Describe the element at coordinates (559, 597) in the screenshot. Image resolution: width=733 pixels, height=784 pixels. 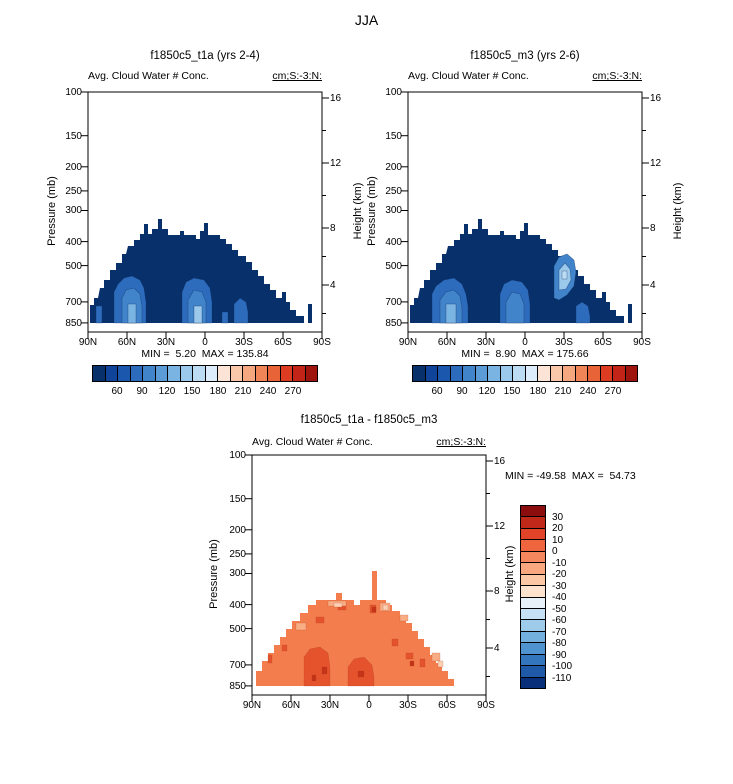
I see `colorbar-tick-label: -40` at that location.